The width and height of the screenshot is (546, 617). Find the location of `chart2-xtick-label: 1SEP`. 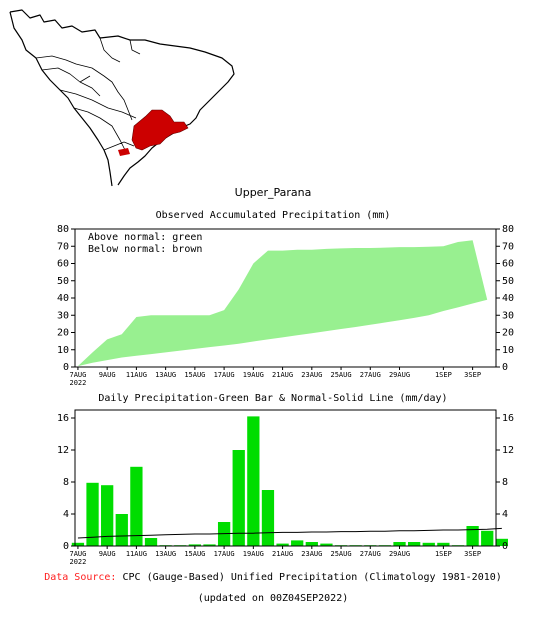

chart2-xtick-label: 1SEP is located at coordinates (443, 554).